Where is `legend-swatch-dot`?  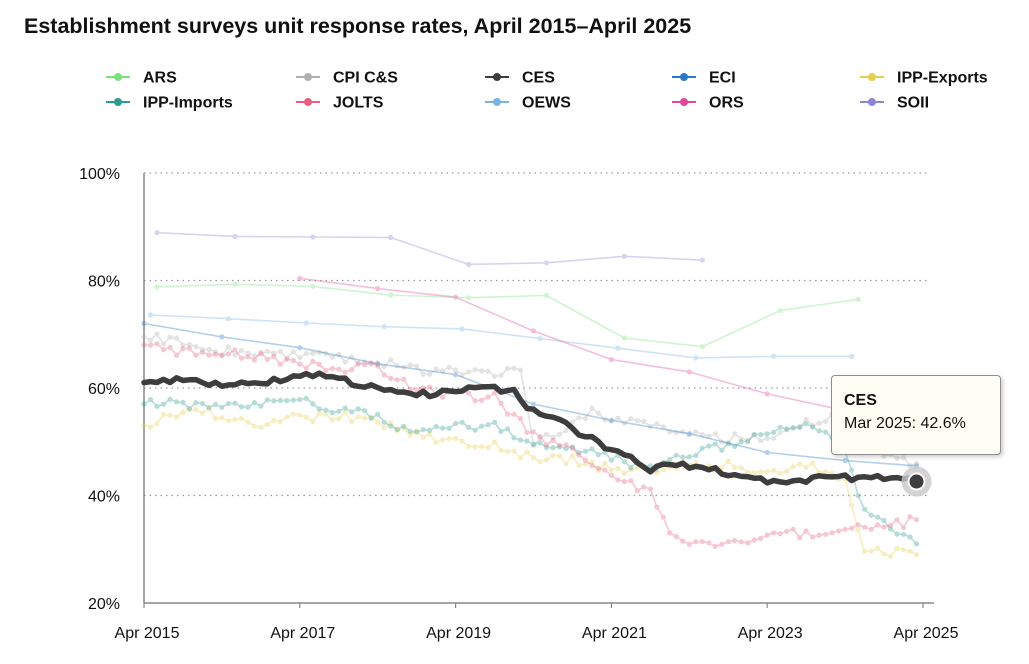 legend-swatch-dot is located at coordinates (872, 77).